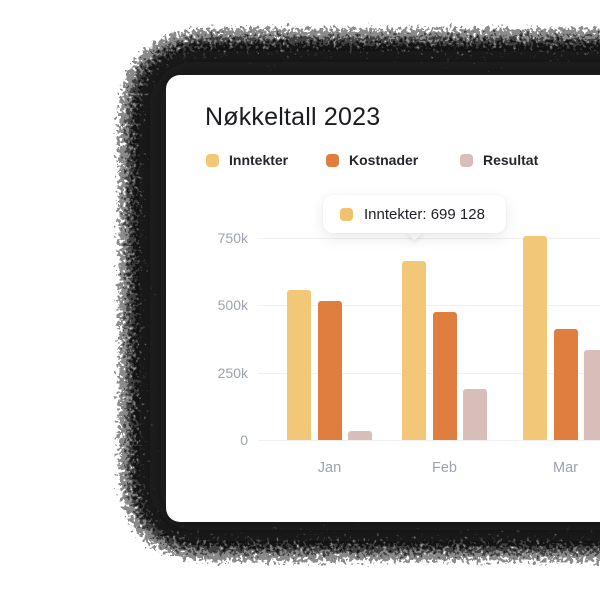  I want to click on chart-legend: Inntekter Kostnader Resultat, so click(383, 160).